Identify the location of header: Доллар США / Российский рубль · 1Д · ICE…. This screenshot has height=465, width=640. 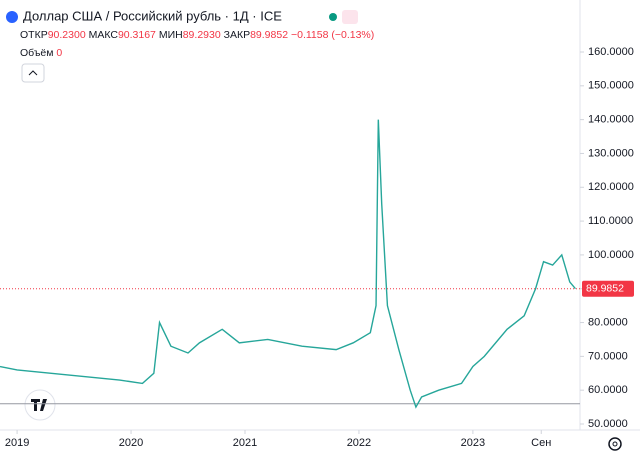
(190, 45).